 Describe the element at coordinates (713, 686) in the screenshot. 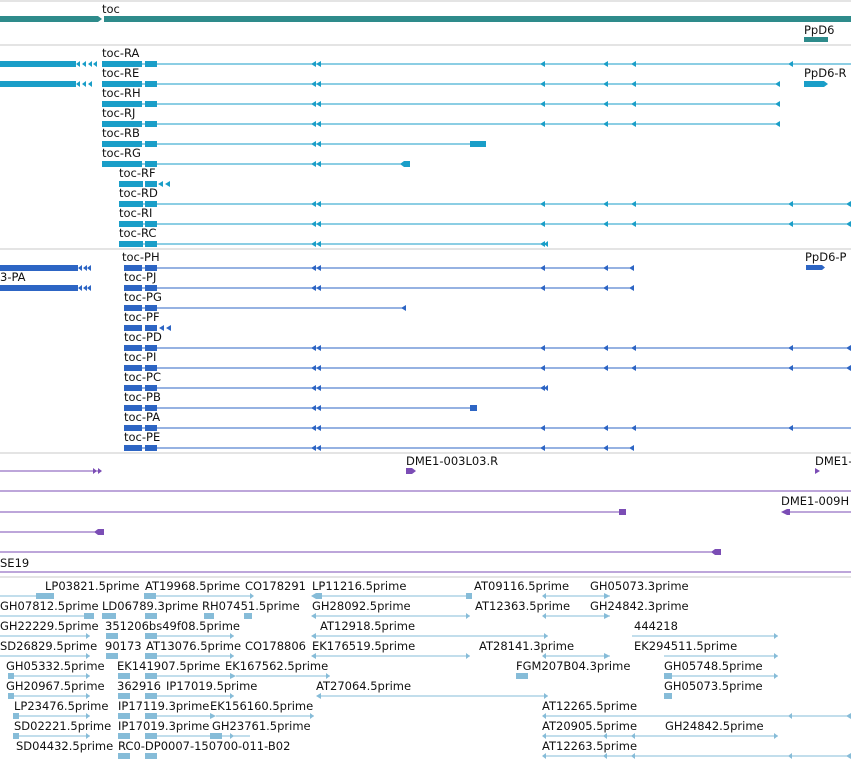

I see `est-label: GH05073.5prime` at that location.